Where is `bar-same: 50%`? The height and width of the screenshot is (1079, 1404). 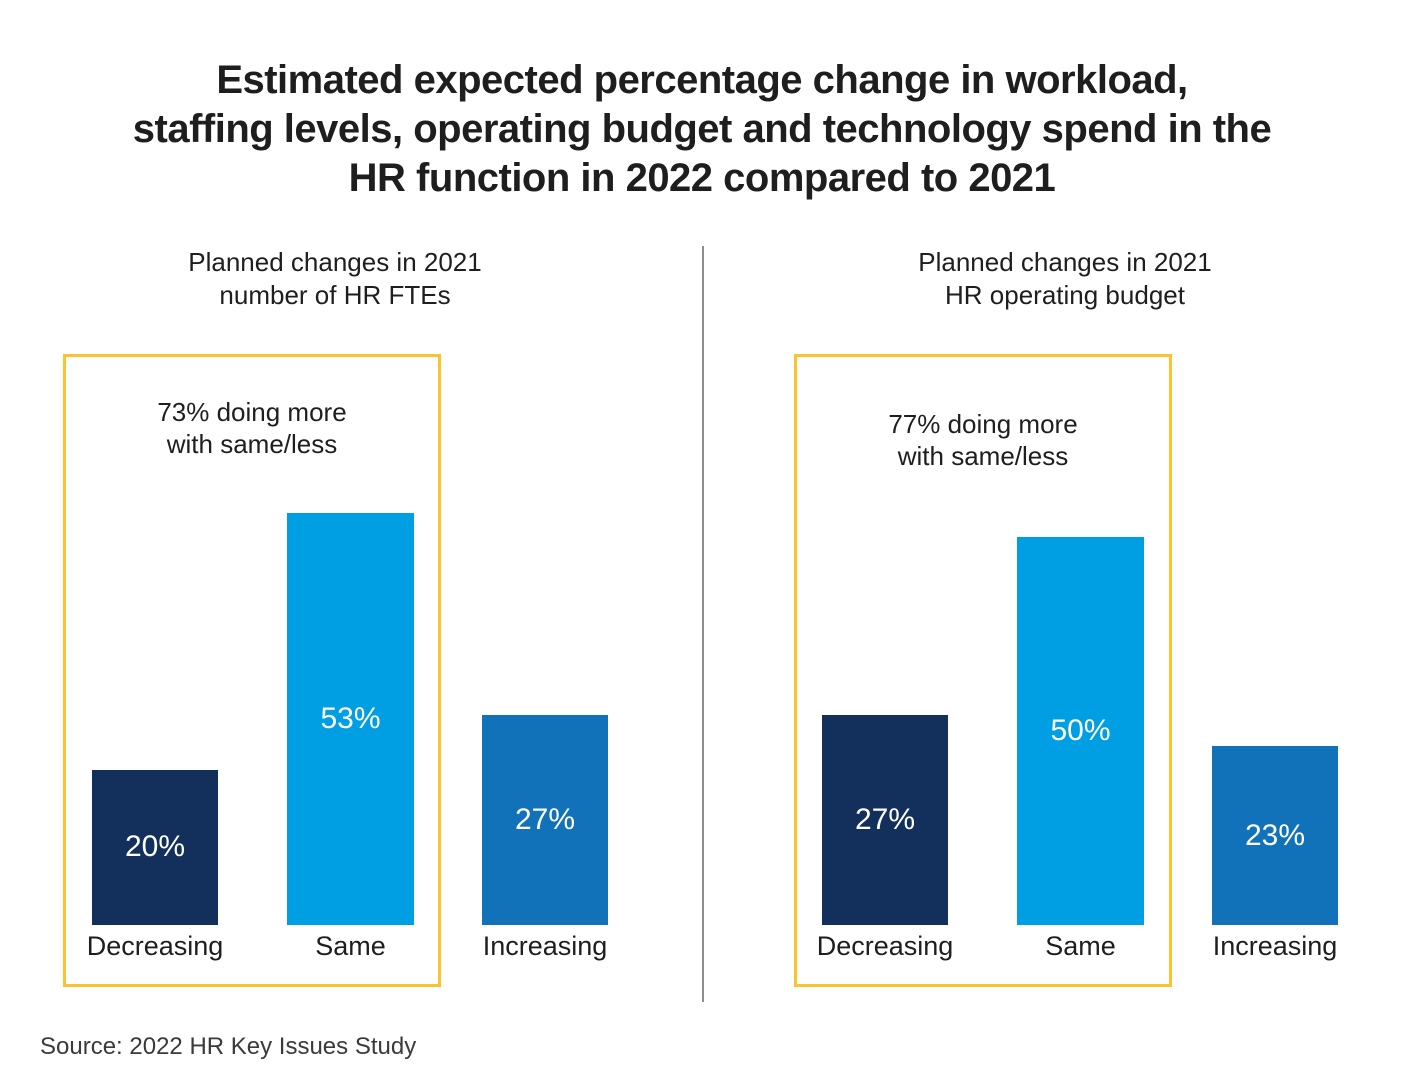 bar-same: 50% is located at coordinates (1080, 730).